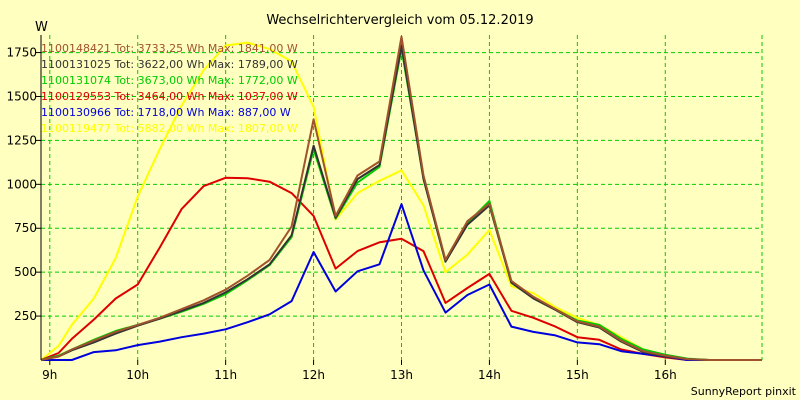 This screenshot has height=400, width=800. Describe the element at coordinates (744, 391) in the screenshot. I see `footer-credit: SunnyReport pinxit` at that location.